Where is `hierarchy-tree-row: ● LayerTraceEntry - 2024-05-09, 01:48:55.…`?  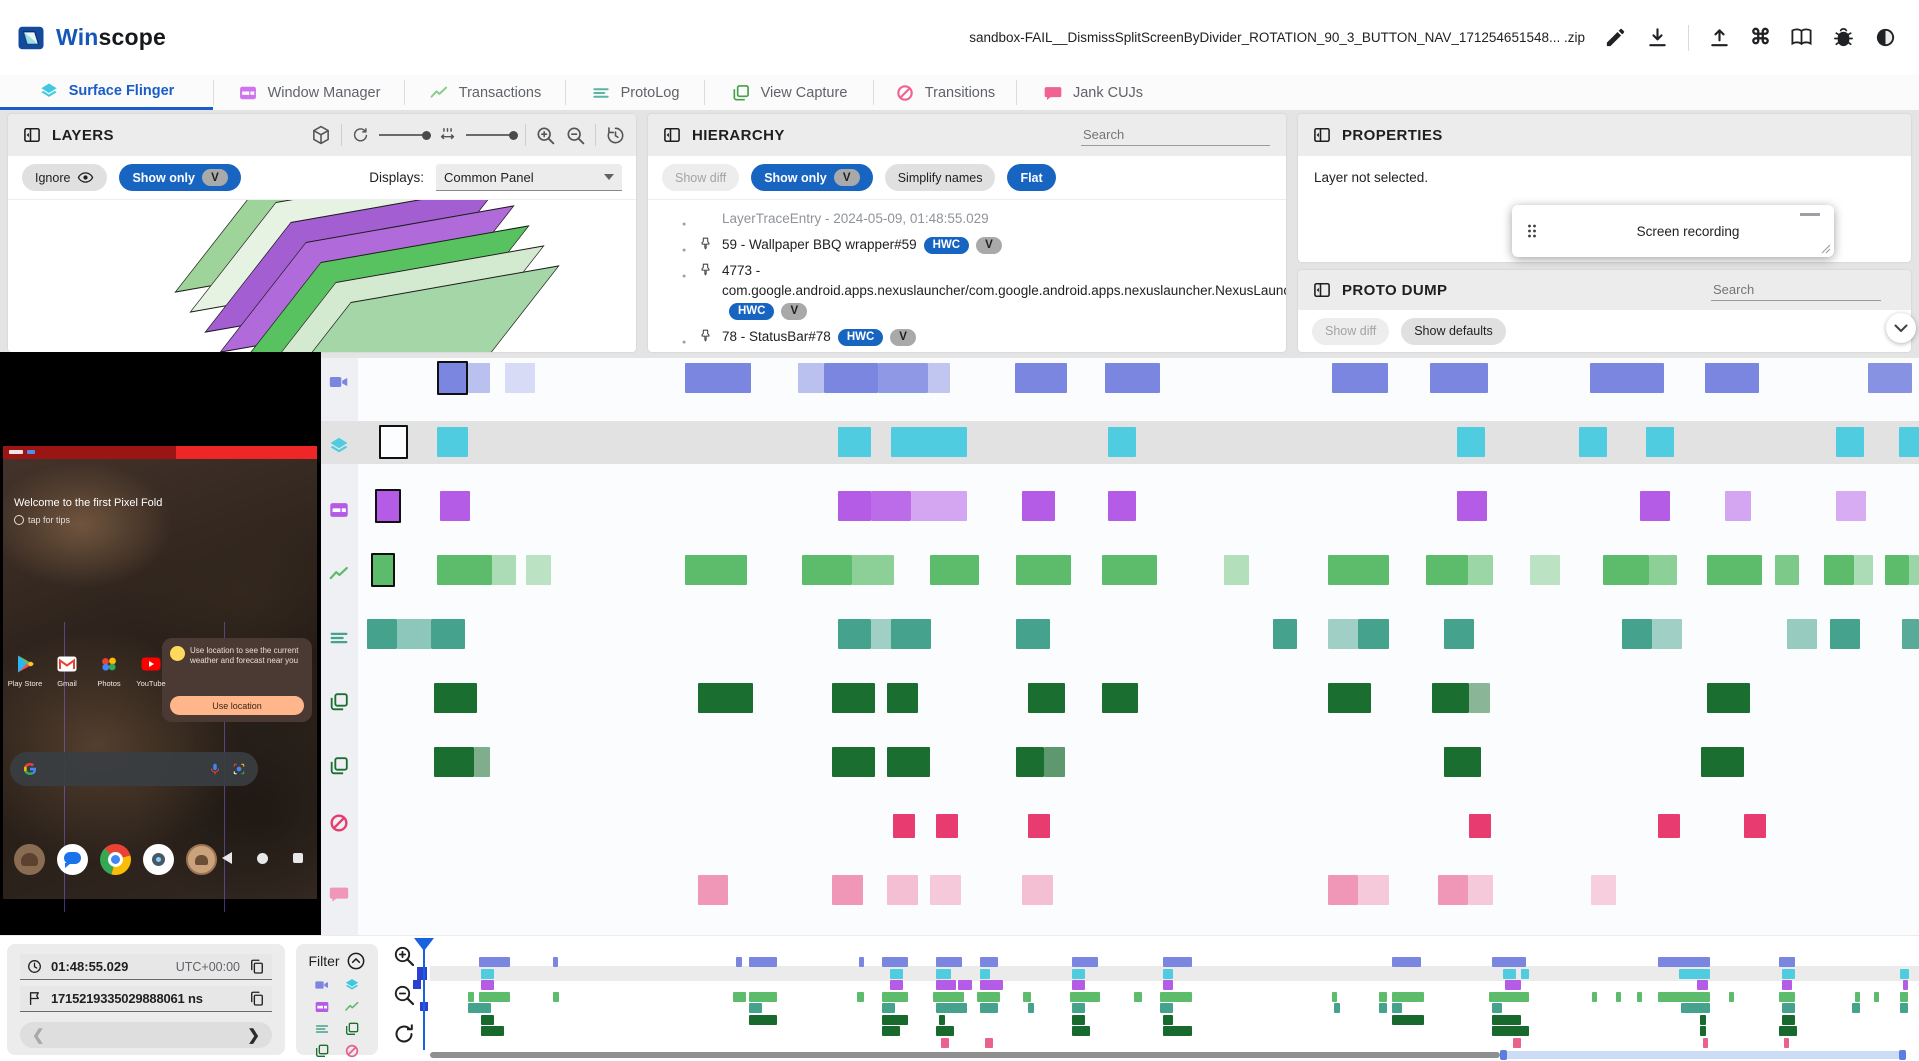 hierarchy-tree-row: ● LayerTraceEntry - 2024-05-09, 01:48:55.… is located at coordinates (962, 219).